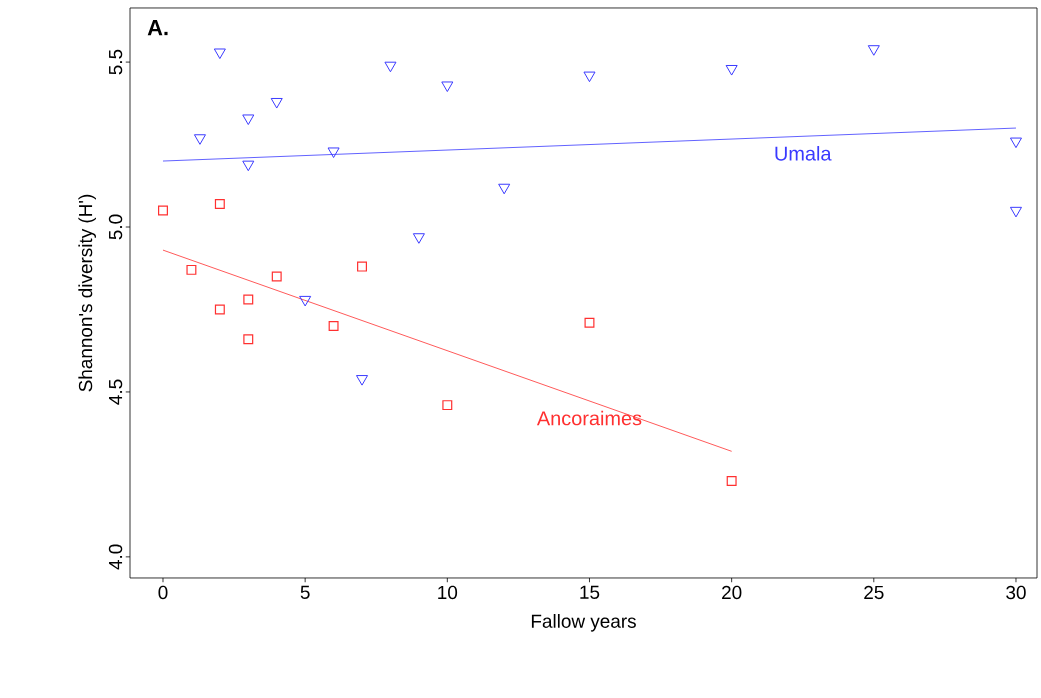  What do you see at coordinates (115, 227) in the screenshot?
I see `y-tick-label: 5.0` at bounding box center [115, 227].